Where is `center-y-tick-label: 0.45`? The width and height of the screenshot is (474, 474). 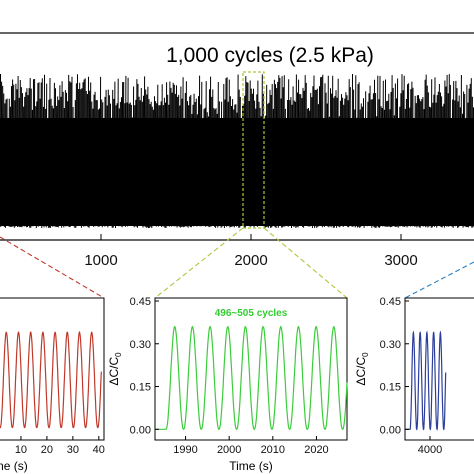
center-y-tick-label: 0.45 is located at coordinates (140, 302).